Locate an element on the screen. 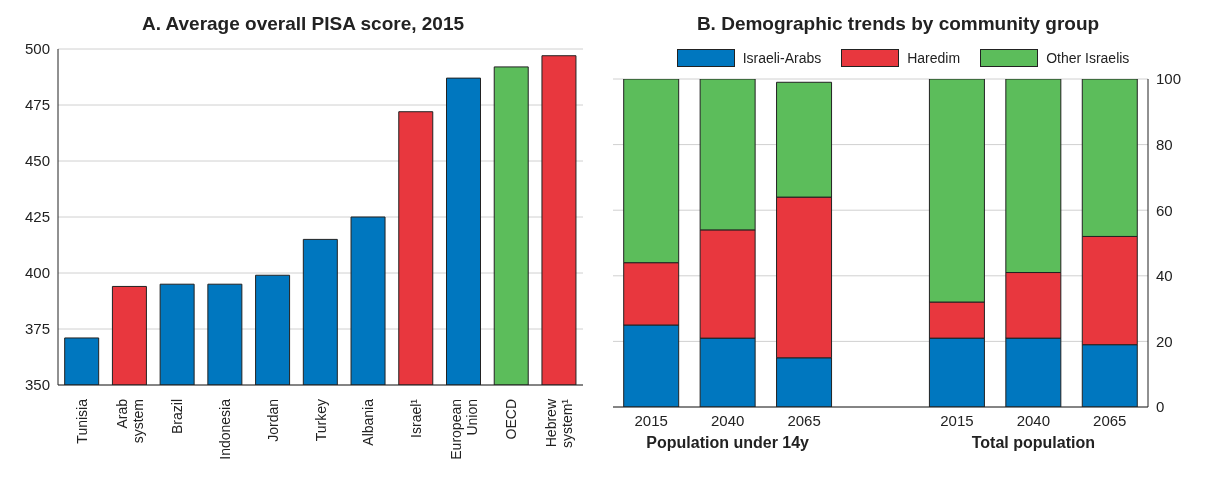 The image size is (1214, 478). y-tick-label: 20 is located at coordinates (1164, 341).